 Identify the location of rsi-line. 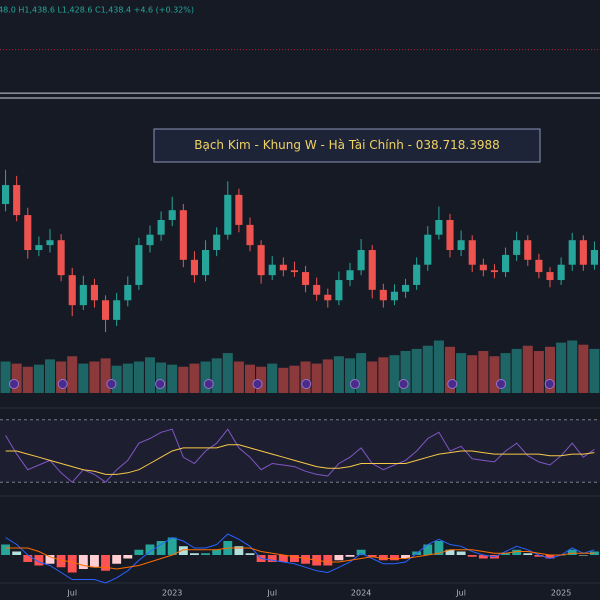
(300, 455).